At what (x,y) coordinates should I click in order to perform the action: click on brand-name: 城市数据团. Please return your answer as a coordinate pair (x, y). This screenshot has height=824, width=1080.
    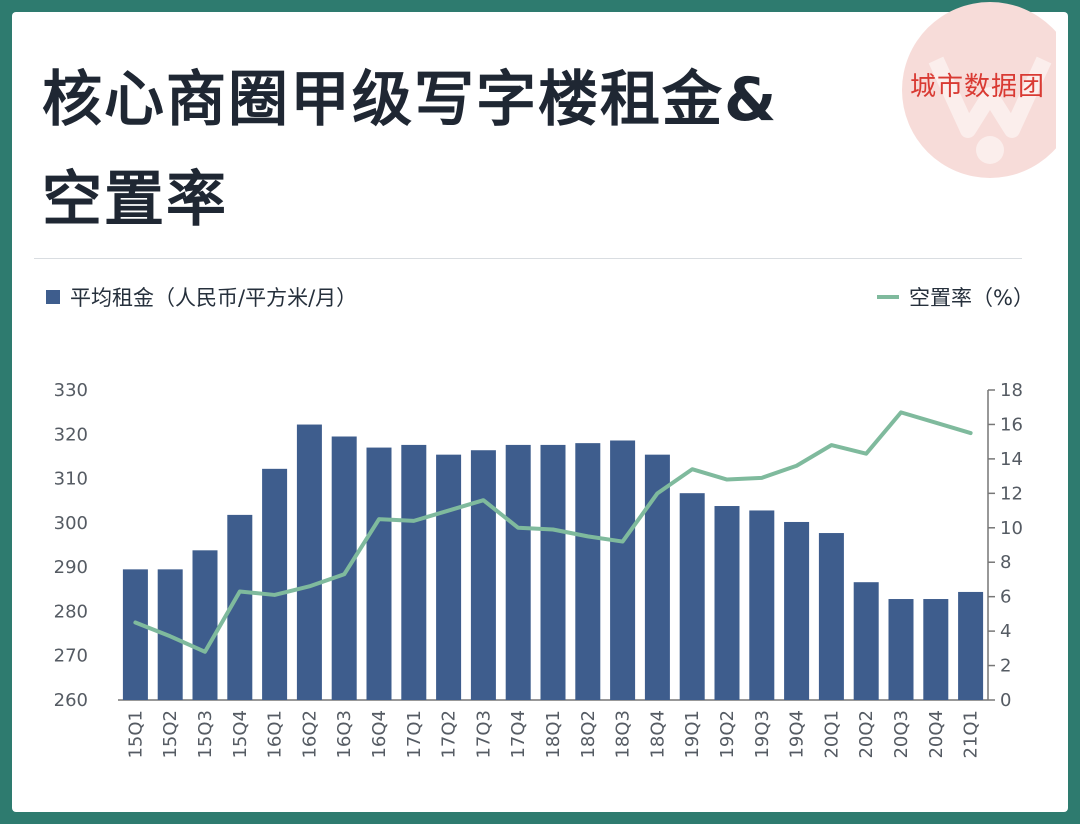
    Looking at the image, I should click on (978, 87).